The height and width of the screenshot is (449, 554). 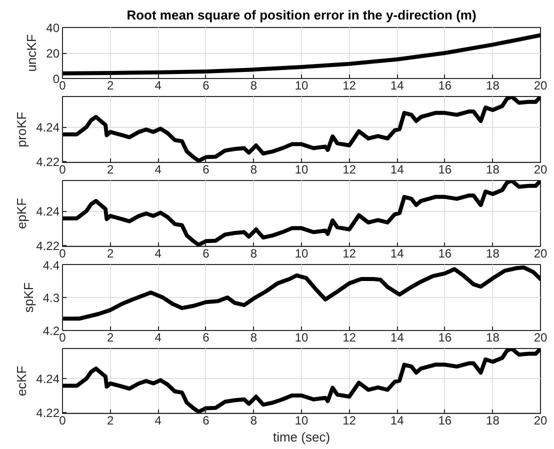 I want to click on x-axis-title: time (sec), so click(x=301, y=437).